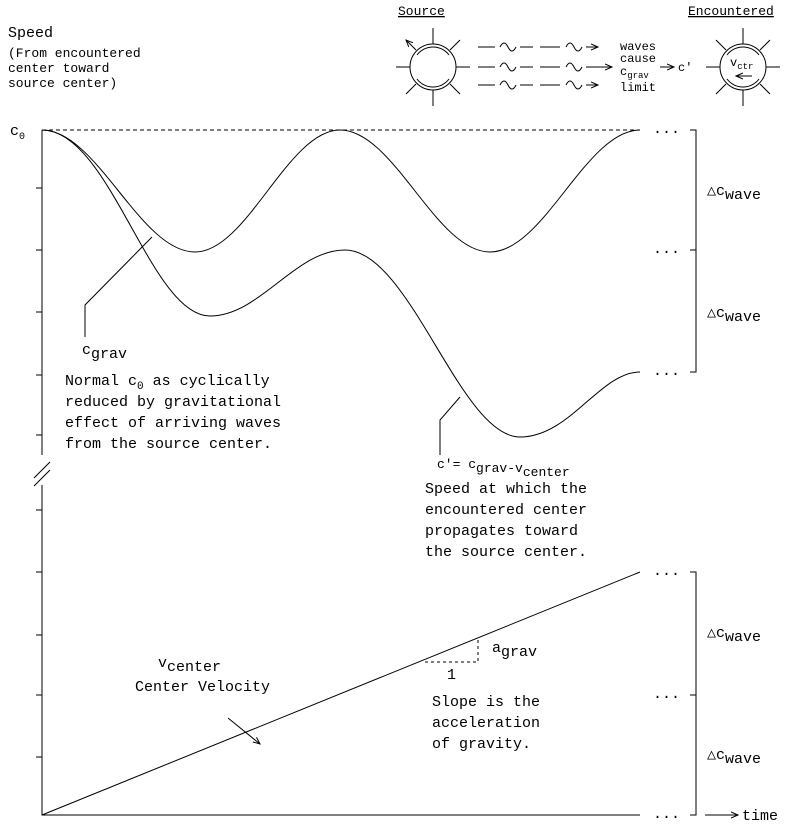 The image size is (811, 825). What do you see at coordinates (503, 468) in the screenshot?
I see `propagation-label: c'= cgrav-vcenter` at bounding box center [503, 468].